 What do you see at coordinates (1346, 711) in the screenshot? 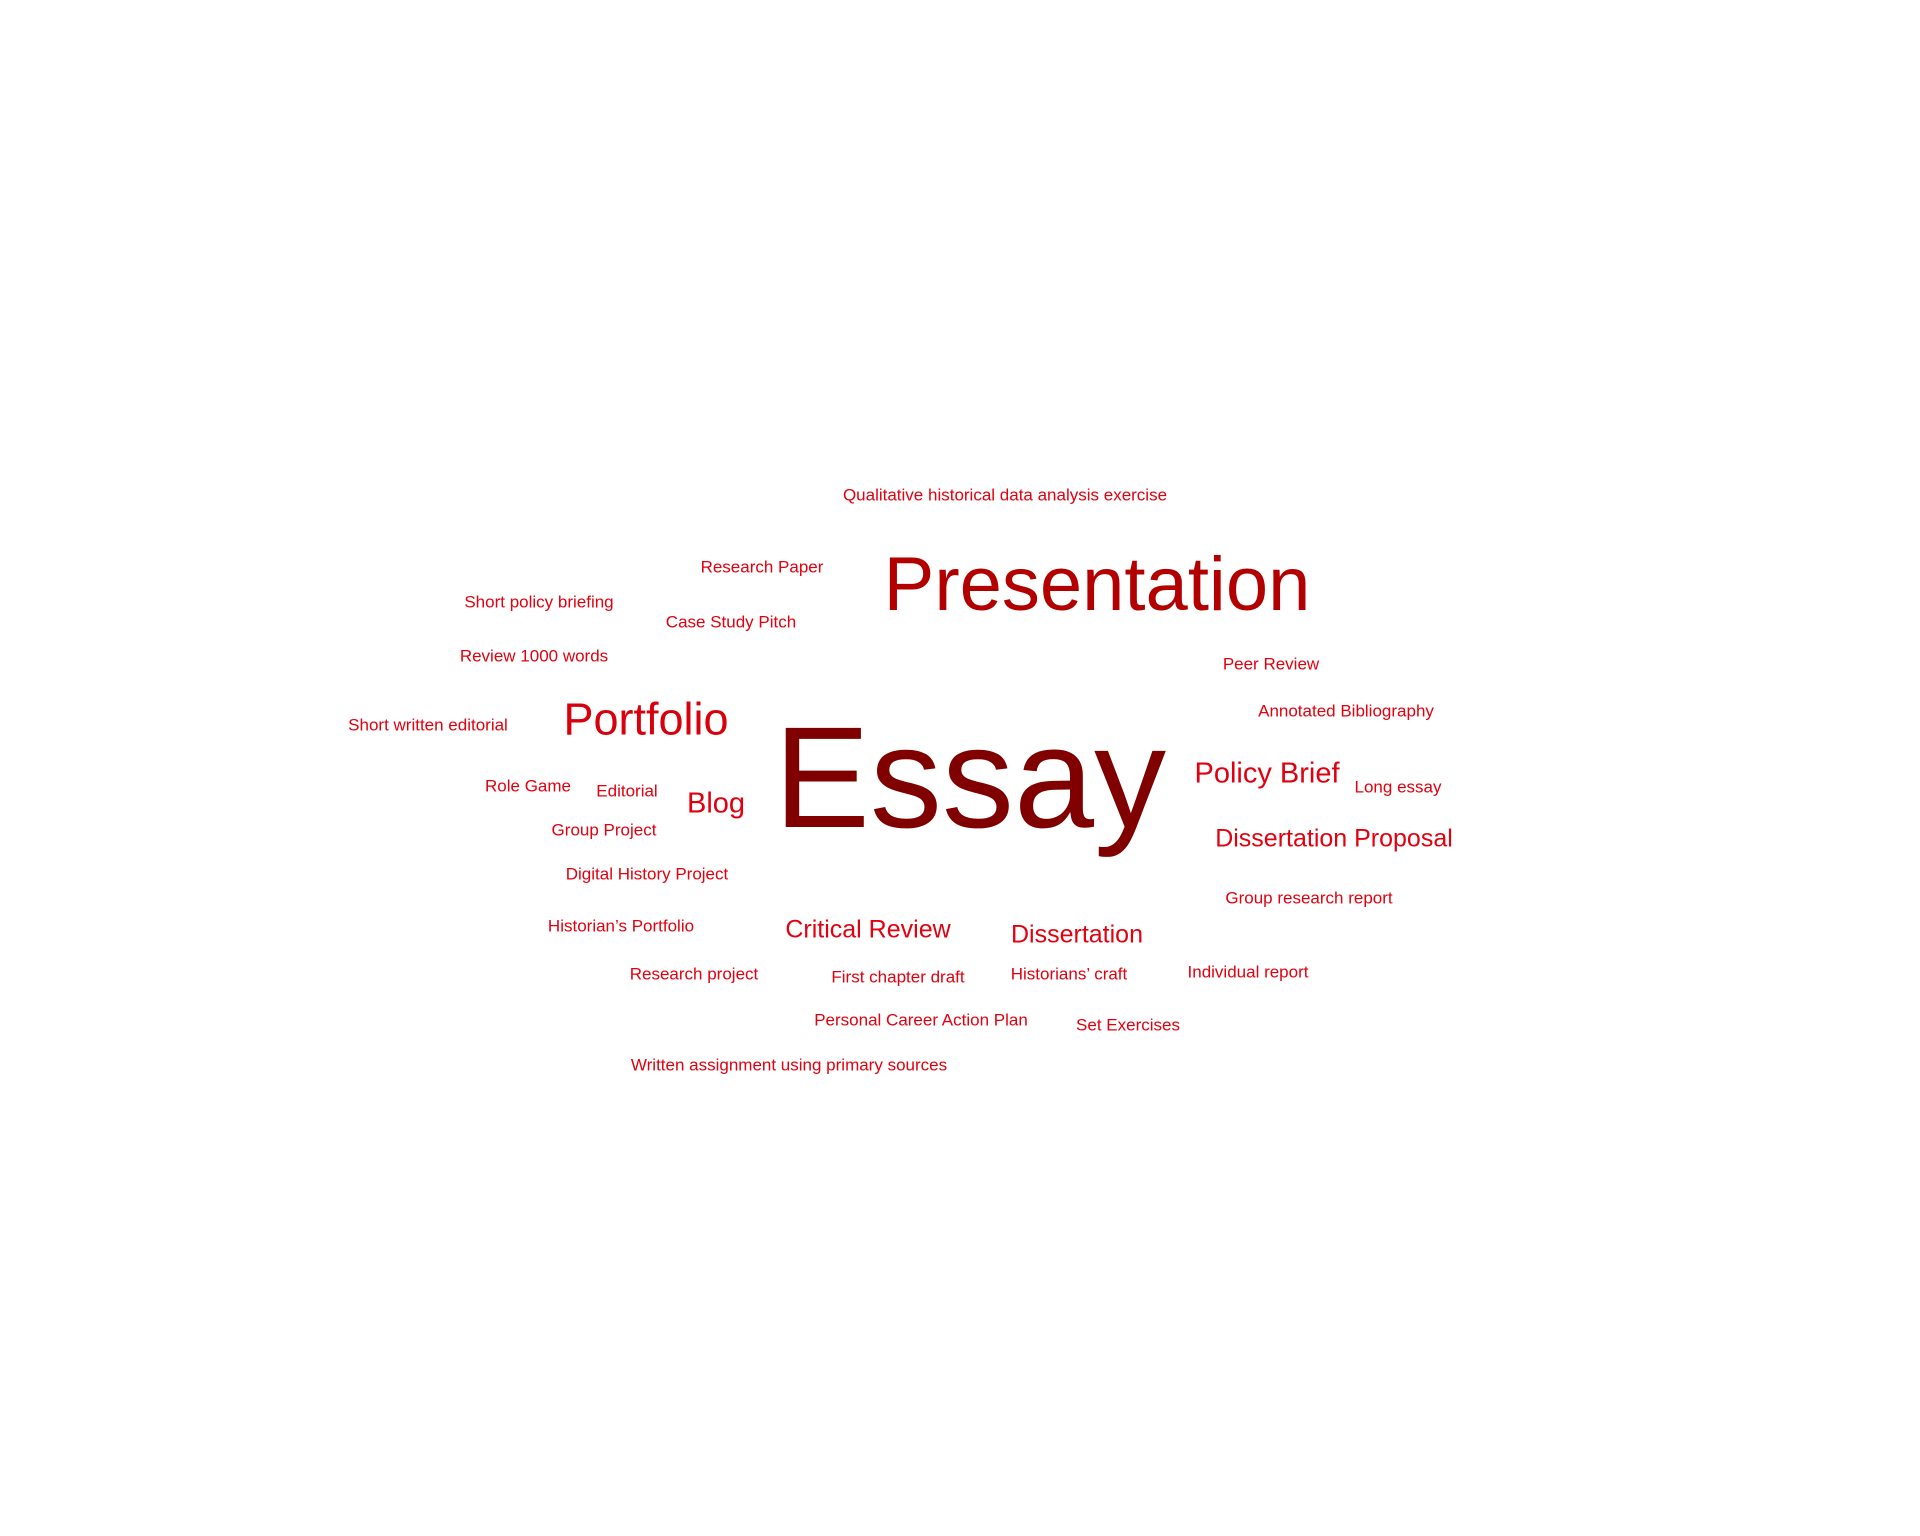
I see `word-annotated-bibliography: Annotated Bibliography` at bounding box center [1346, 711].